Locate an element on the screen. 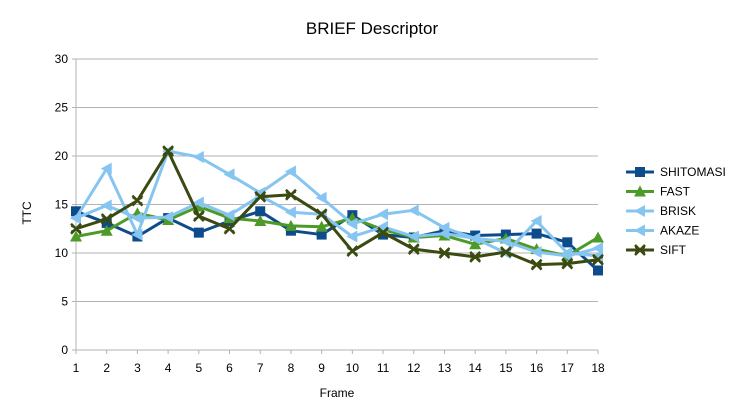  y-tick-label: 30 is located at coordinates (62, 59).